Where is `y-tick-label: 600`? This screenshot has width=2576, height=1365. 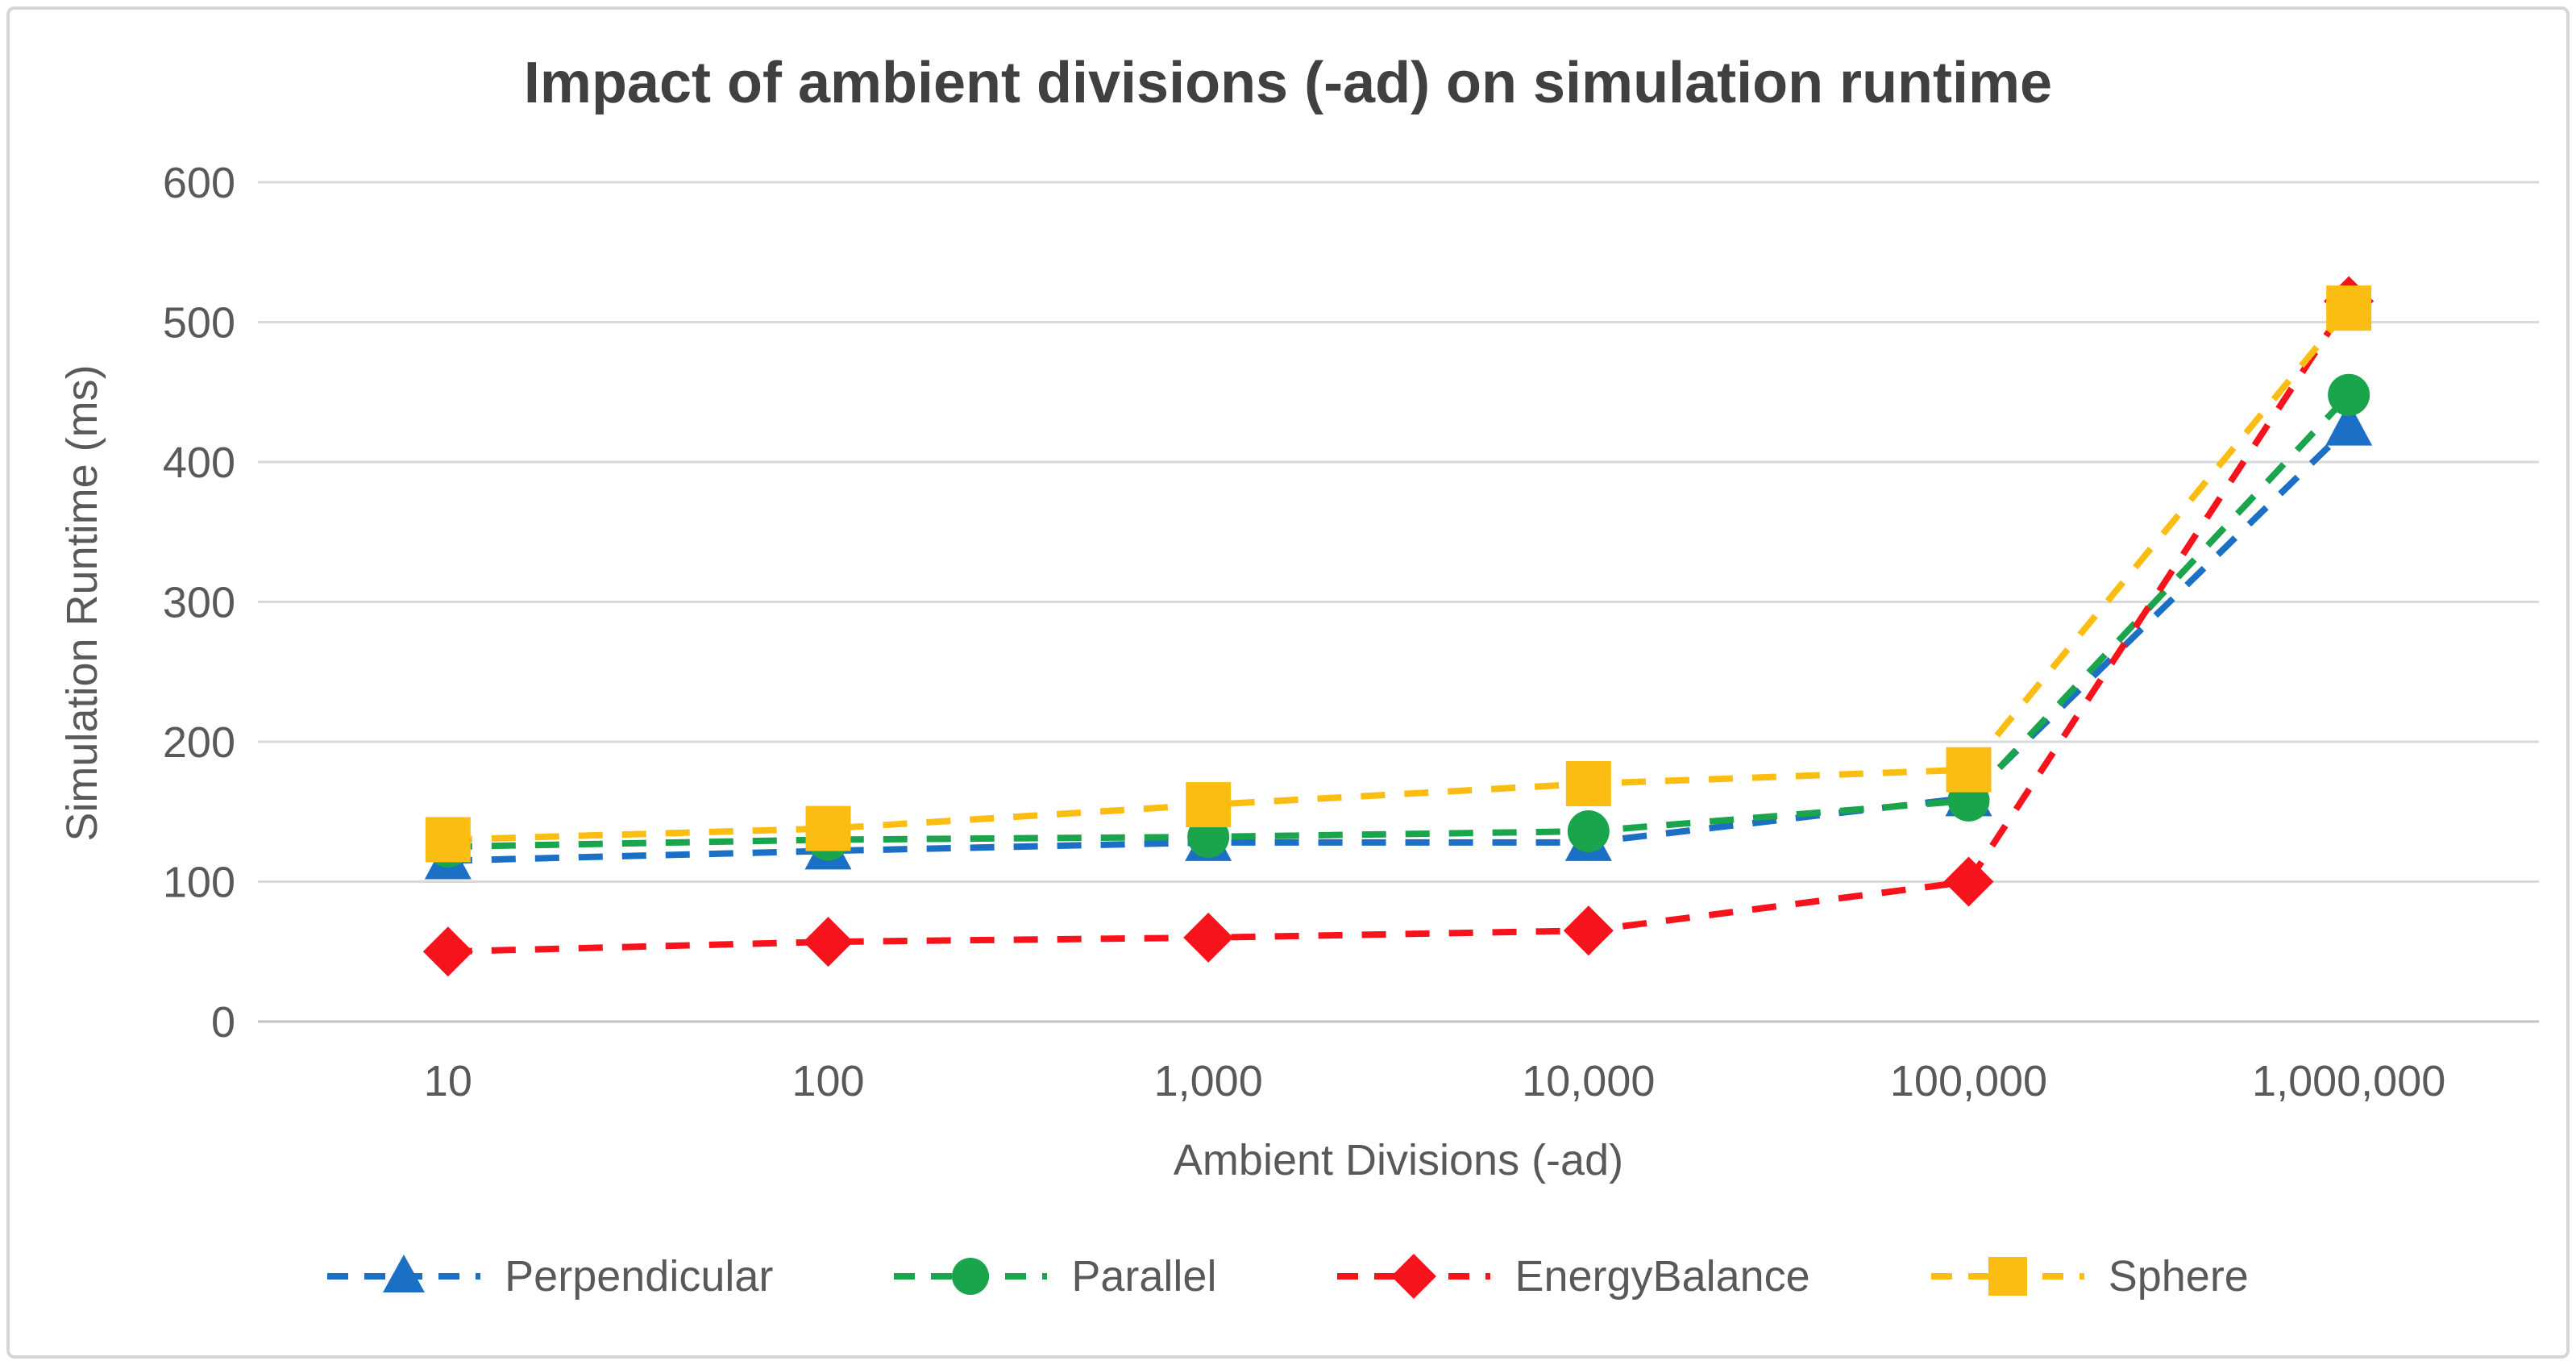
y-tick-label: 600 is located at coordinates (199, 183).